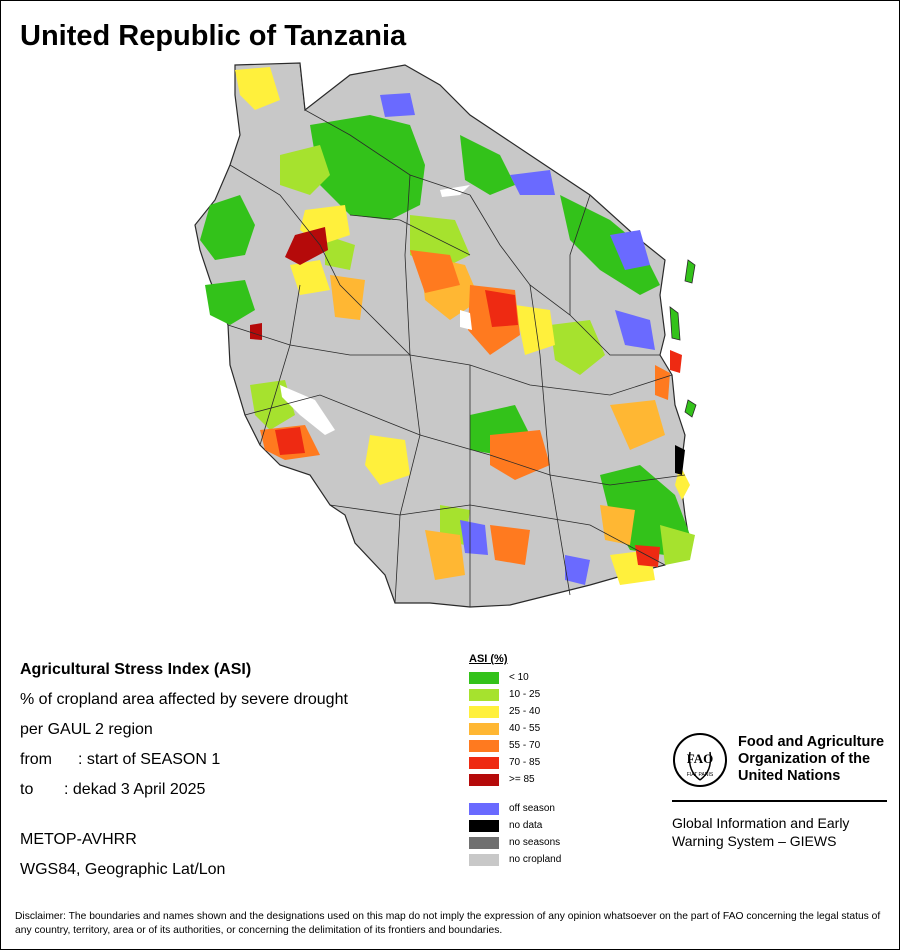 This screenshot has height=950, width=900. I want to click on legend-item: no data, so click(515, 825).